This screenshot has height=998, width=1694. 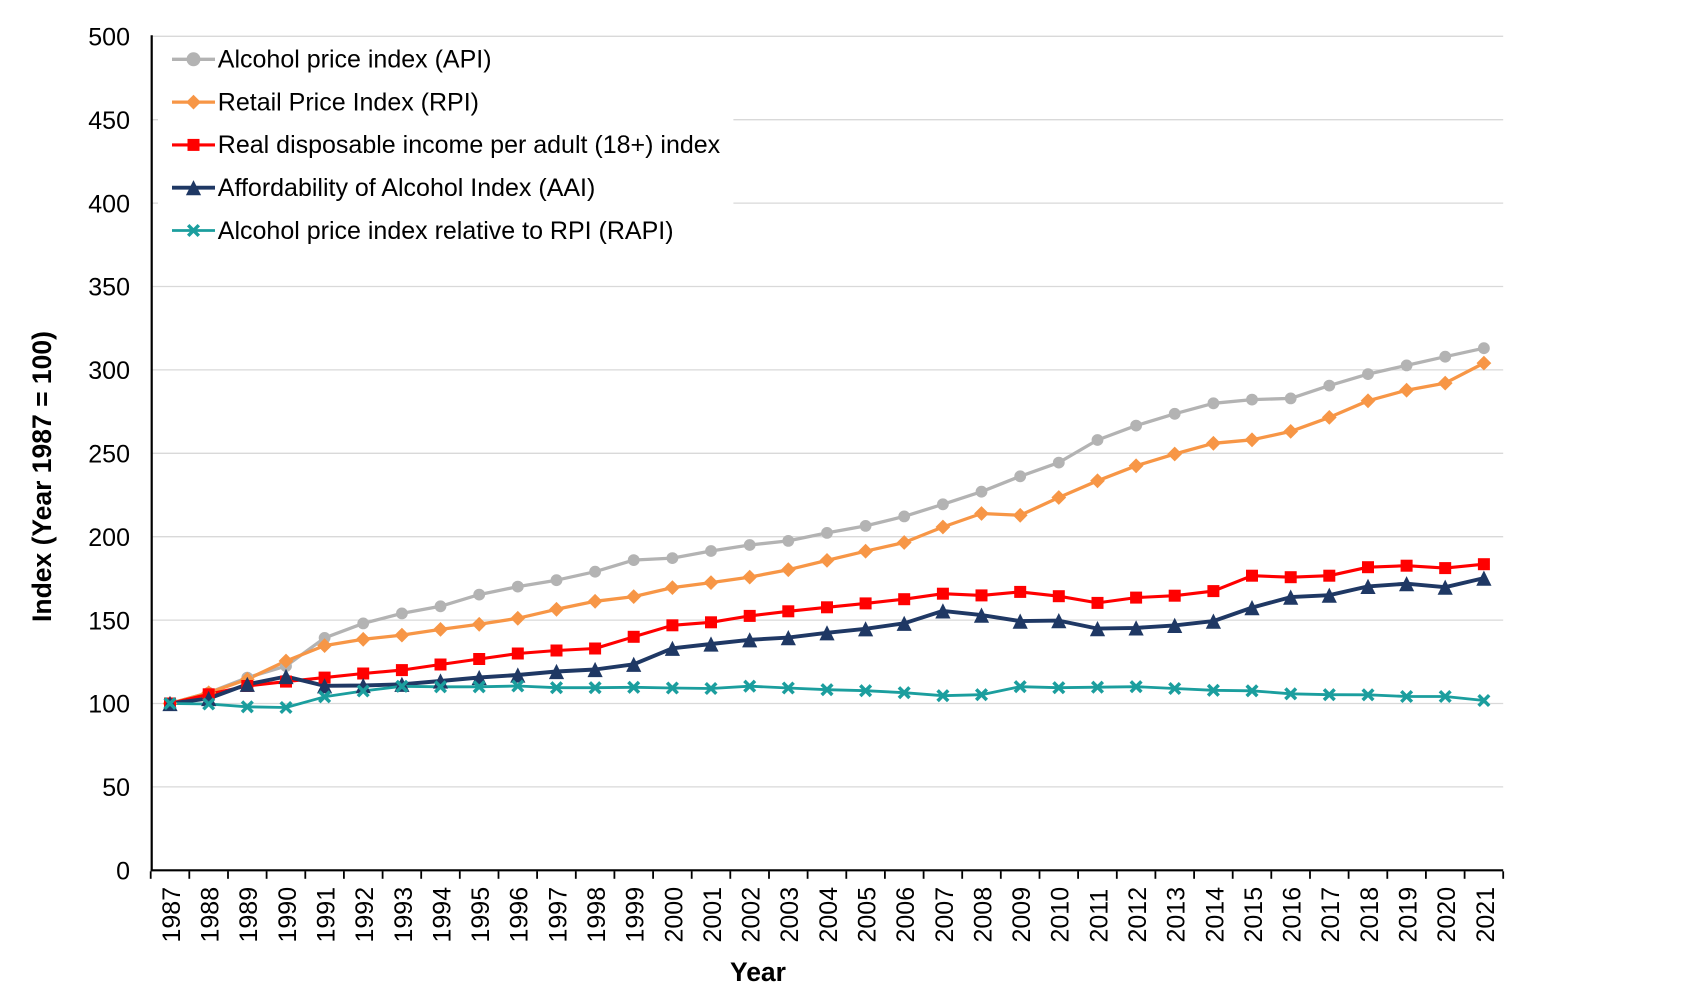 I want to click on svg-text: 2009, so click(x=1022, y=915).